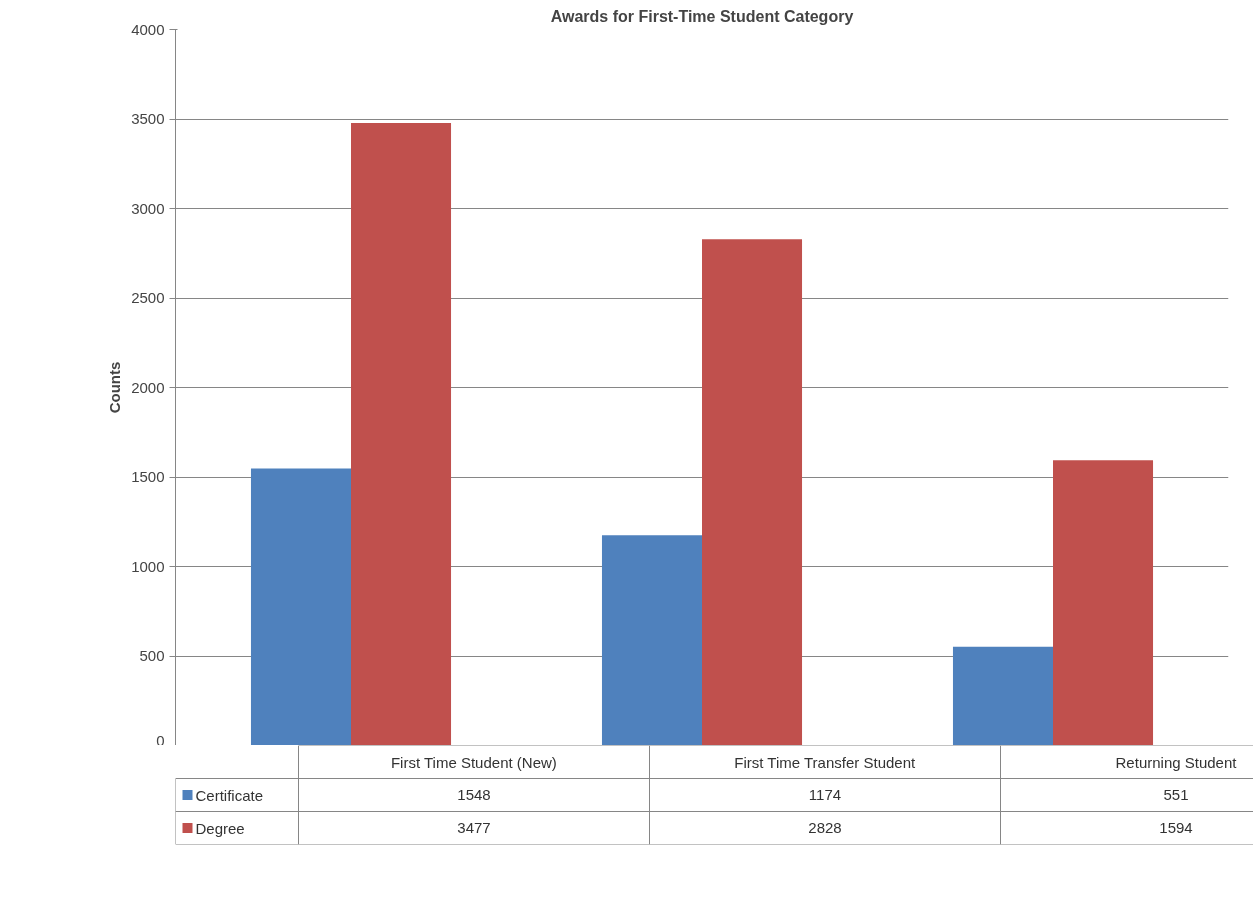 The width and height of the screenshot is (1253, 918). I want to click on x-tick-label: Returning Student, so click(1176, 762).